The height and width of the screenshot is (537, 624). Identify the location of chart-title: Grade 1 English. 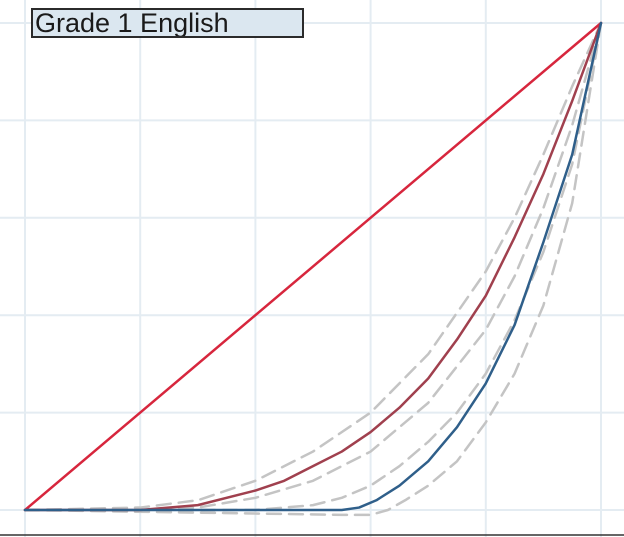
(167, 23).